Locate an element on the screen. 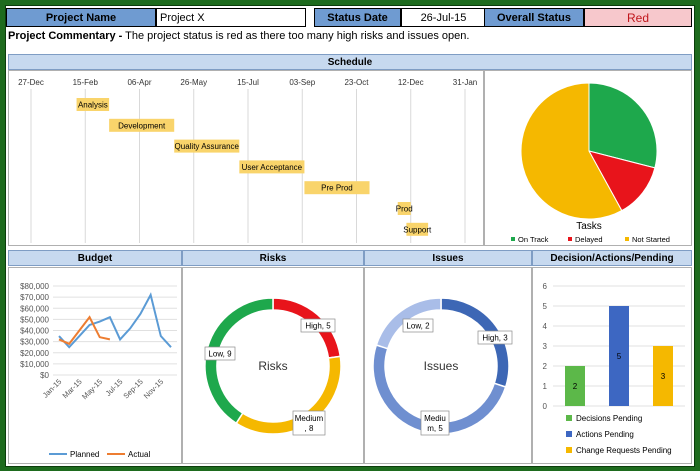 Image resolution: width=700 pixels, height=471 pixels. project-name-label: Project Name is located at coordinates (81, 17).